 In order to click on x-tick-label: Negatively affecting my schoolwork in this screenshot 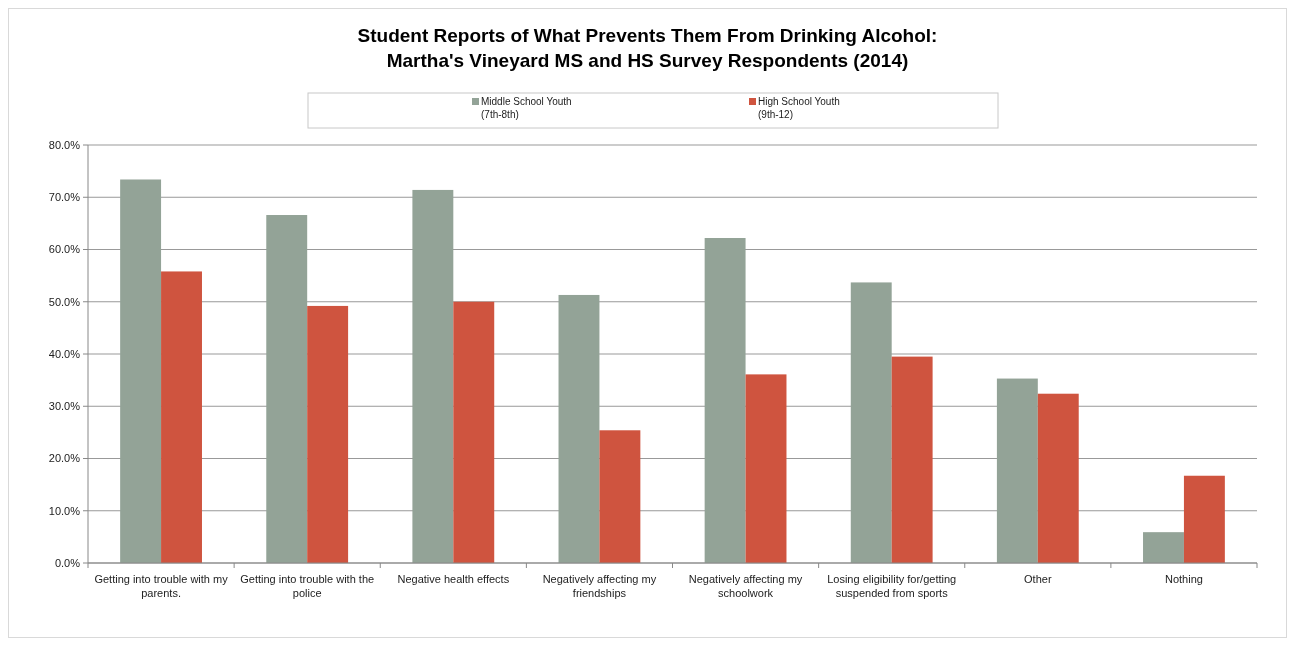, I will do `click(745, 586)`.